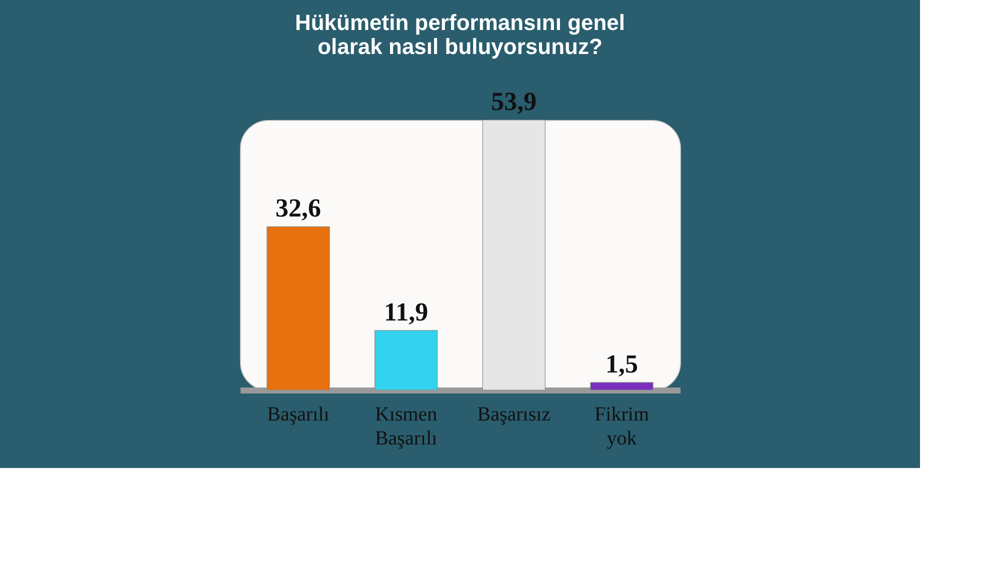  I want to click on text: Hükümetin performansını genel, so click(460, 22).